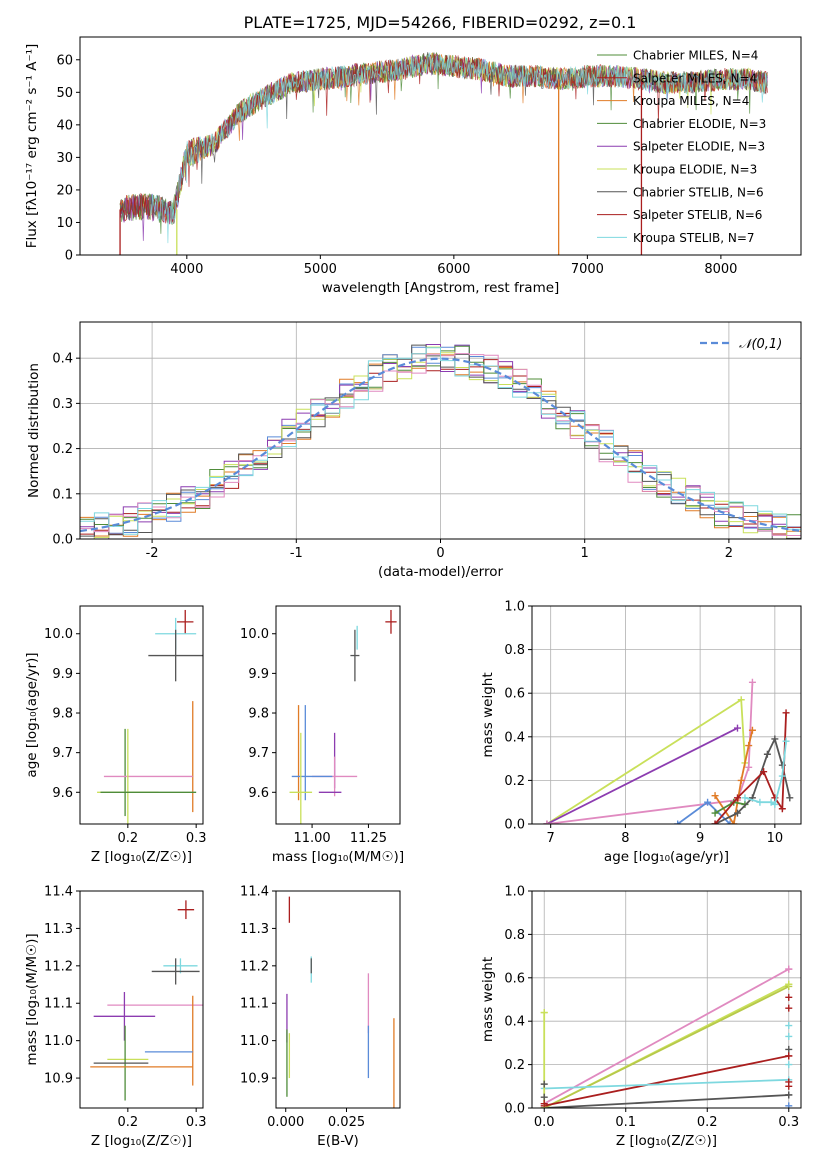 The image size is (819, 1170). Describe the element at coordinates (440, 553) in the screenshot. I see `x-tick-label: 0` at that location.